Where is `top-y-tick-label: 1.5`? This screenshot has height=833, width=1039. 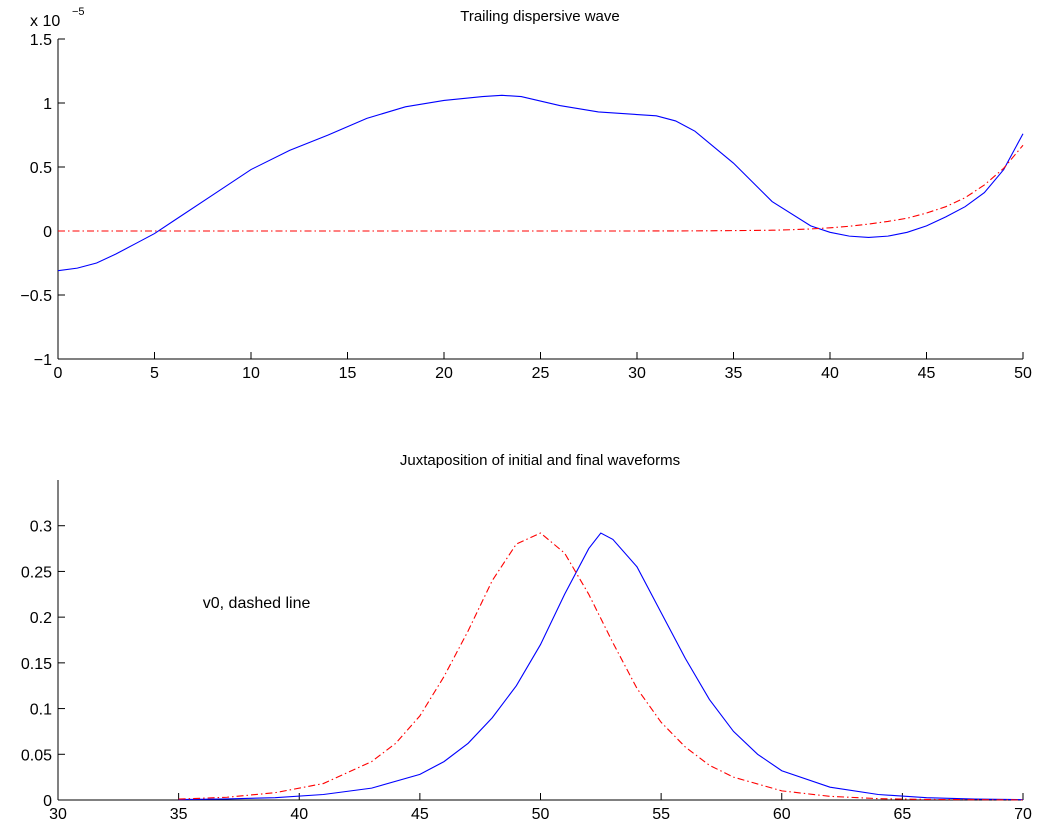
top-y-tick-label: 1.5 is located at coordinates (41, 40).